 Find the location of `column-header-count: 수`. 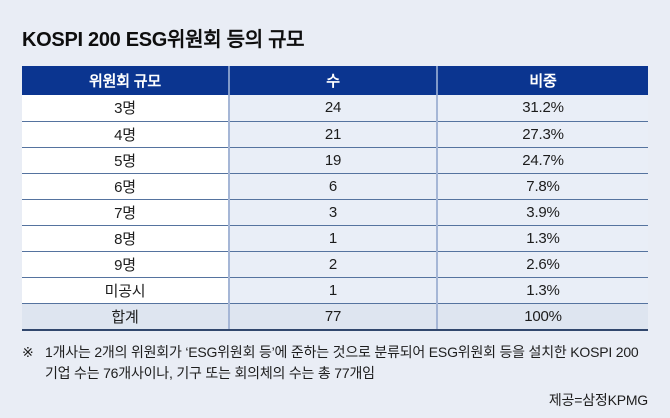

column-header-count: 수 is located at coordinates (332, 80).